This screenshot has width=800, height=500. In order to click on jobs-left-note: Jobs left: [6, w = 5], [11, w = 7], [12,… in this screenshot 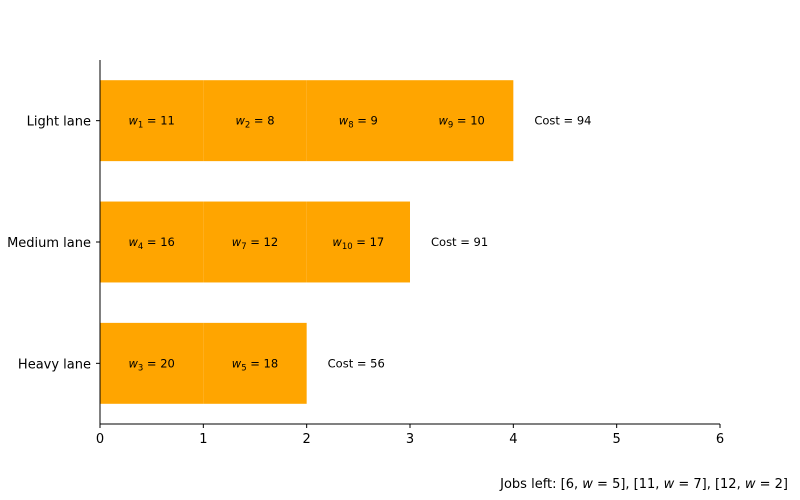, I will do `click(643, 484)`.